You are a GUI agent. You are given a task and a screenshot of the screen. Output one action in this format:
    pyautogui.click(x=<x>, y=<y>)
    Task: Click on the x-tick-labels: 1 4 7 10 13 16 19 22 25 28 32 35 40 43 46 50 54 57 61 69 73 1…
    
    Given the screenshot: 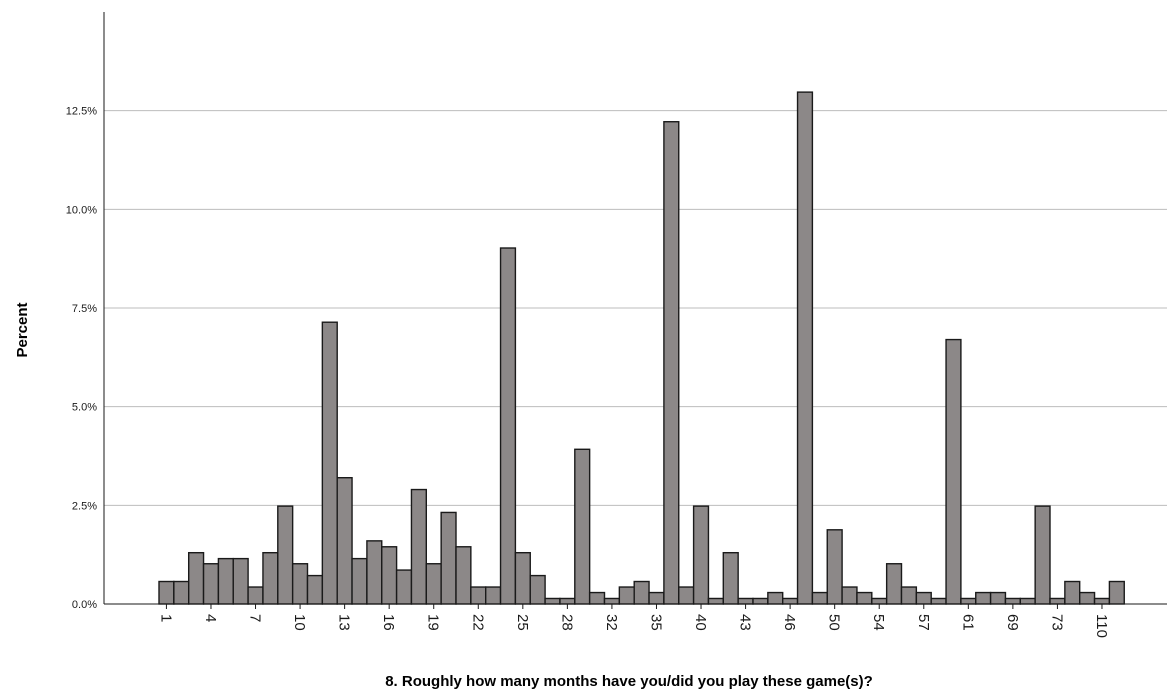 What is the action you would take?
    pyautogui.click(x=633, y=621)
    